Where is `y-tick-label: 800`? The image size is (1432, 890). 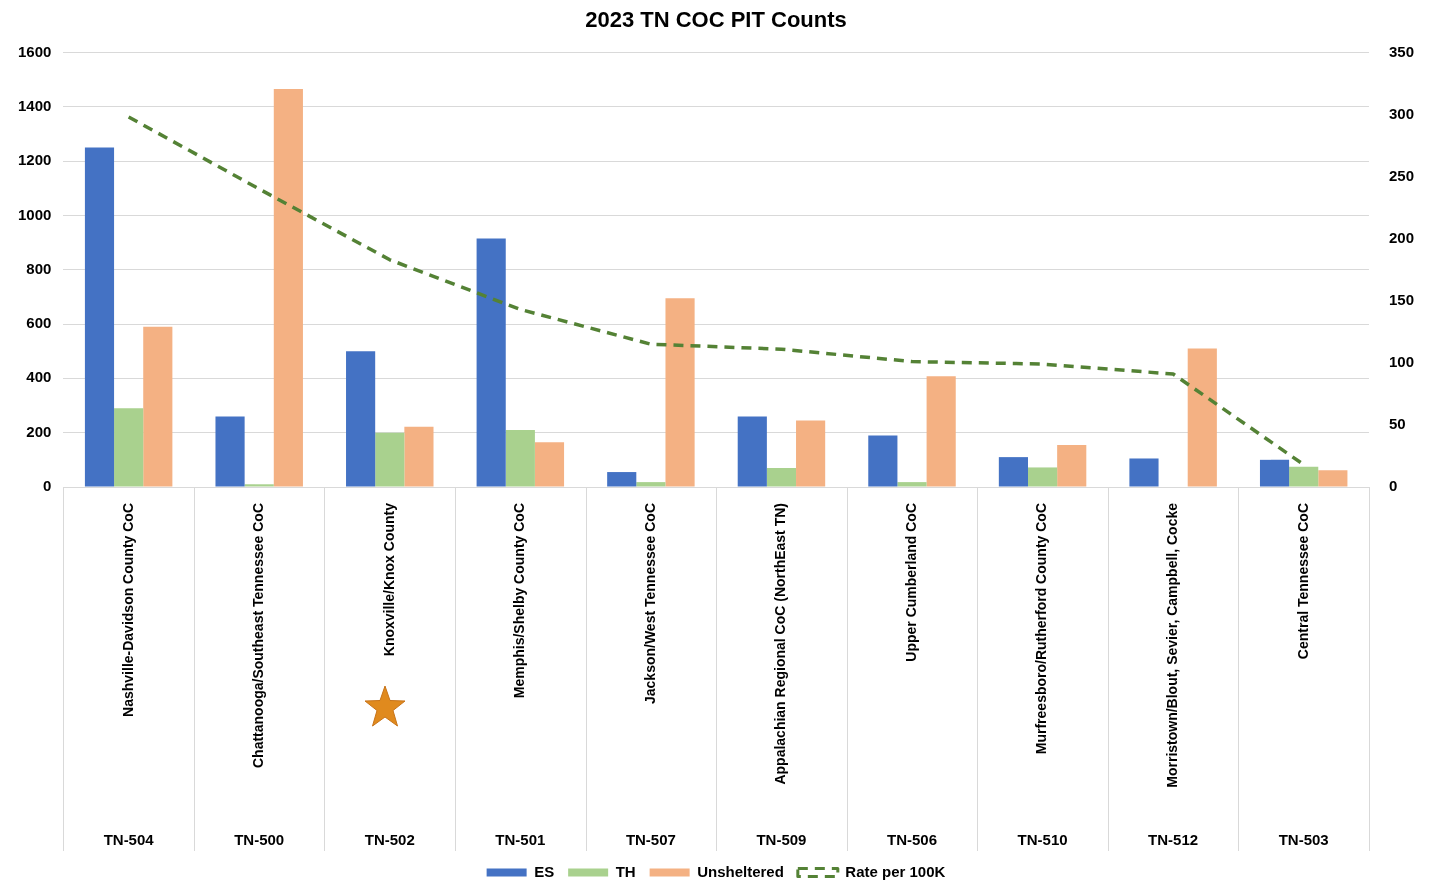 y-tick-label: 800 is located at coordinates (39, 268).